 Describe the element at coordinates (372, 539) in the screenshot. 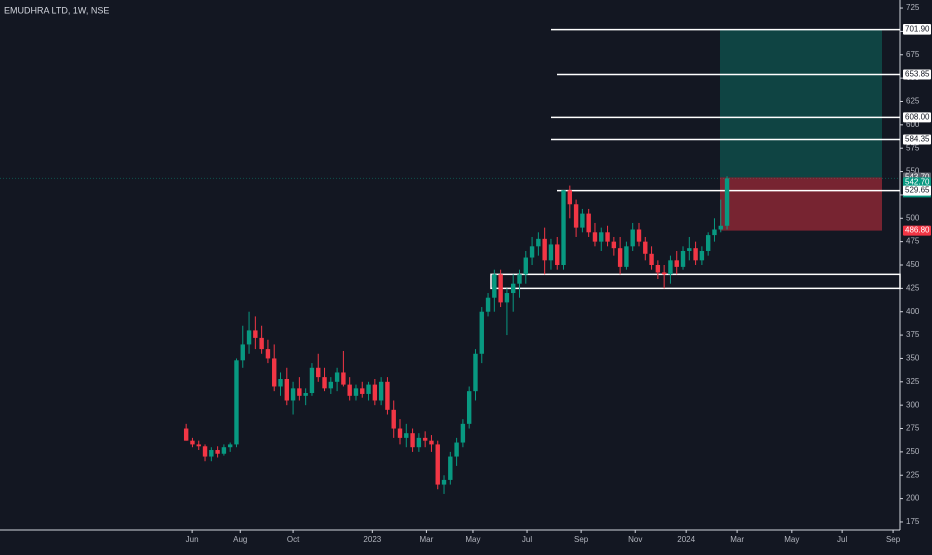

I see `x-tick-label: 2023` at that location.